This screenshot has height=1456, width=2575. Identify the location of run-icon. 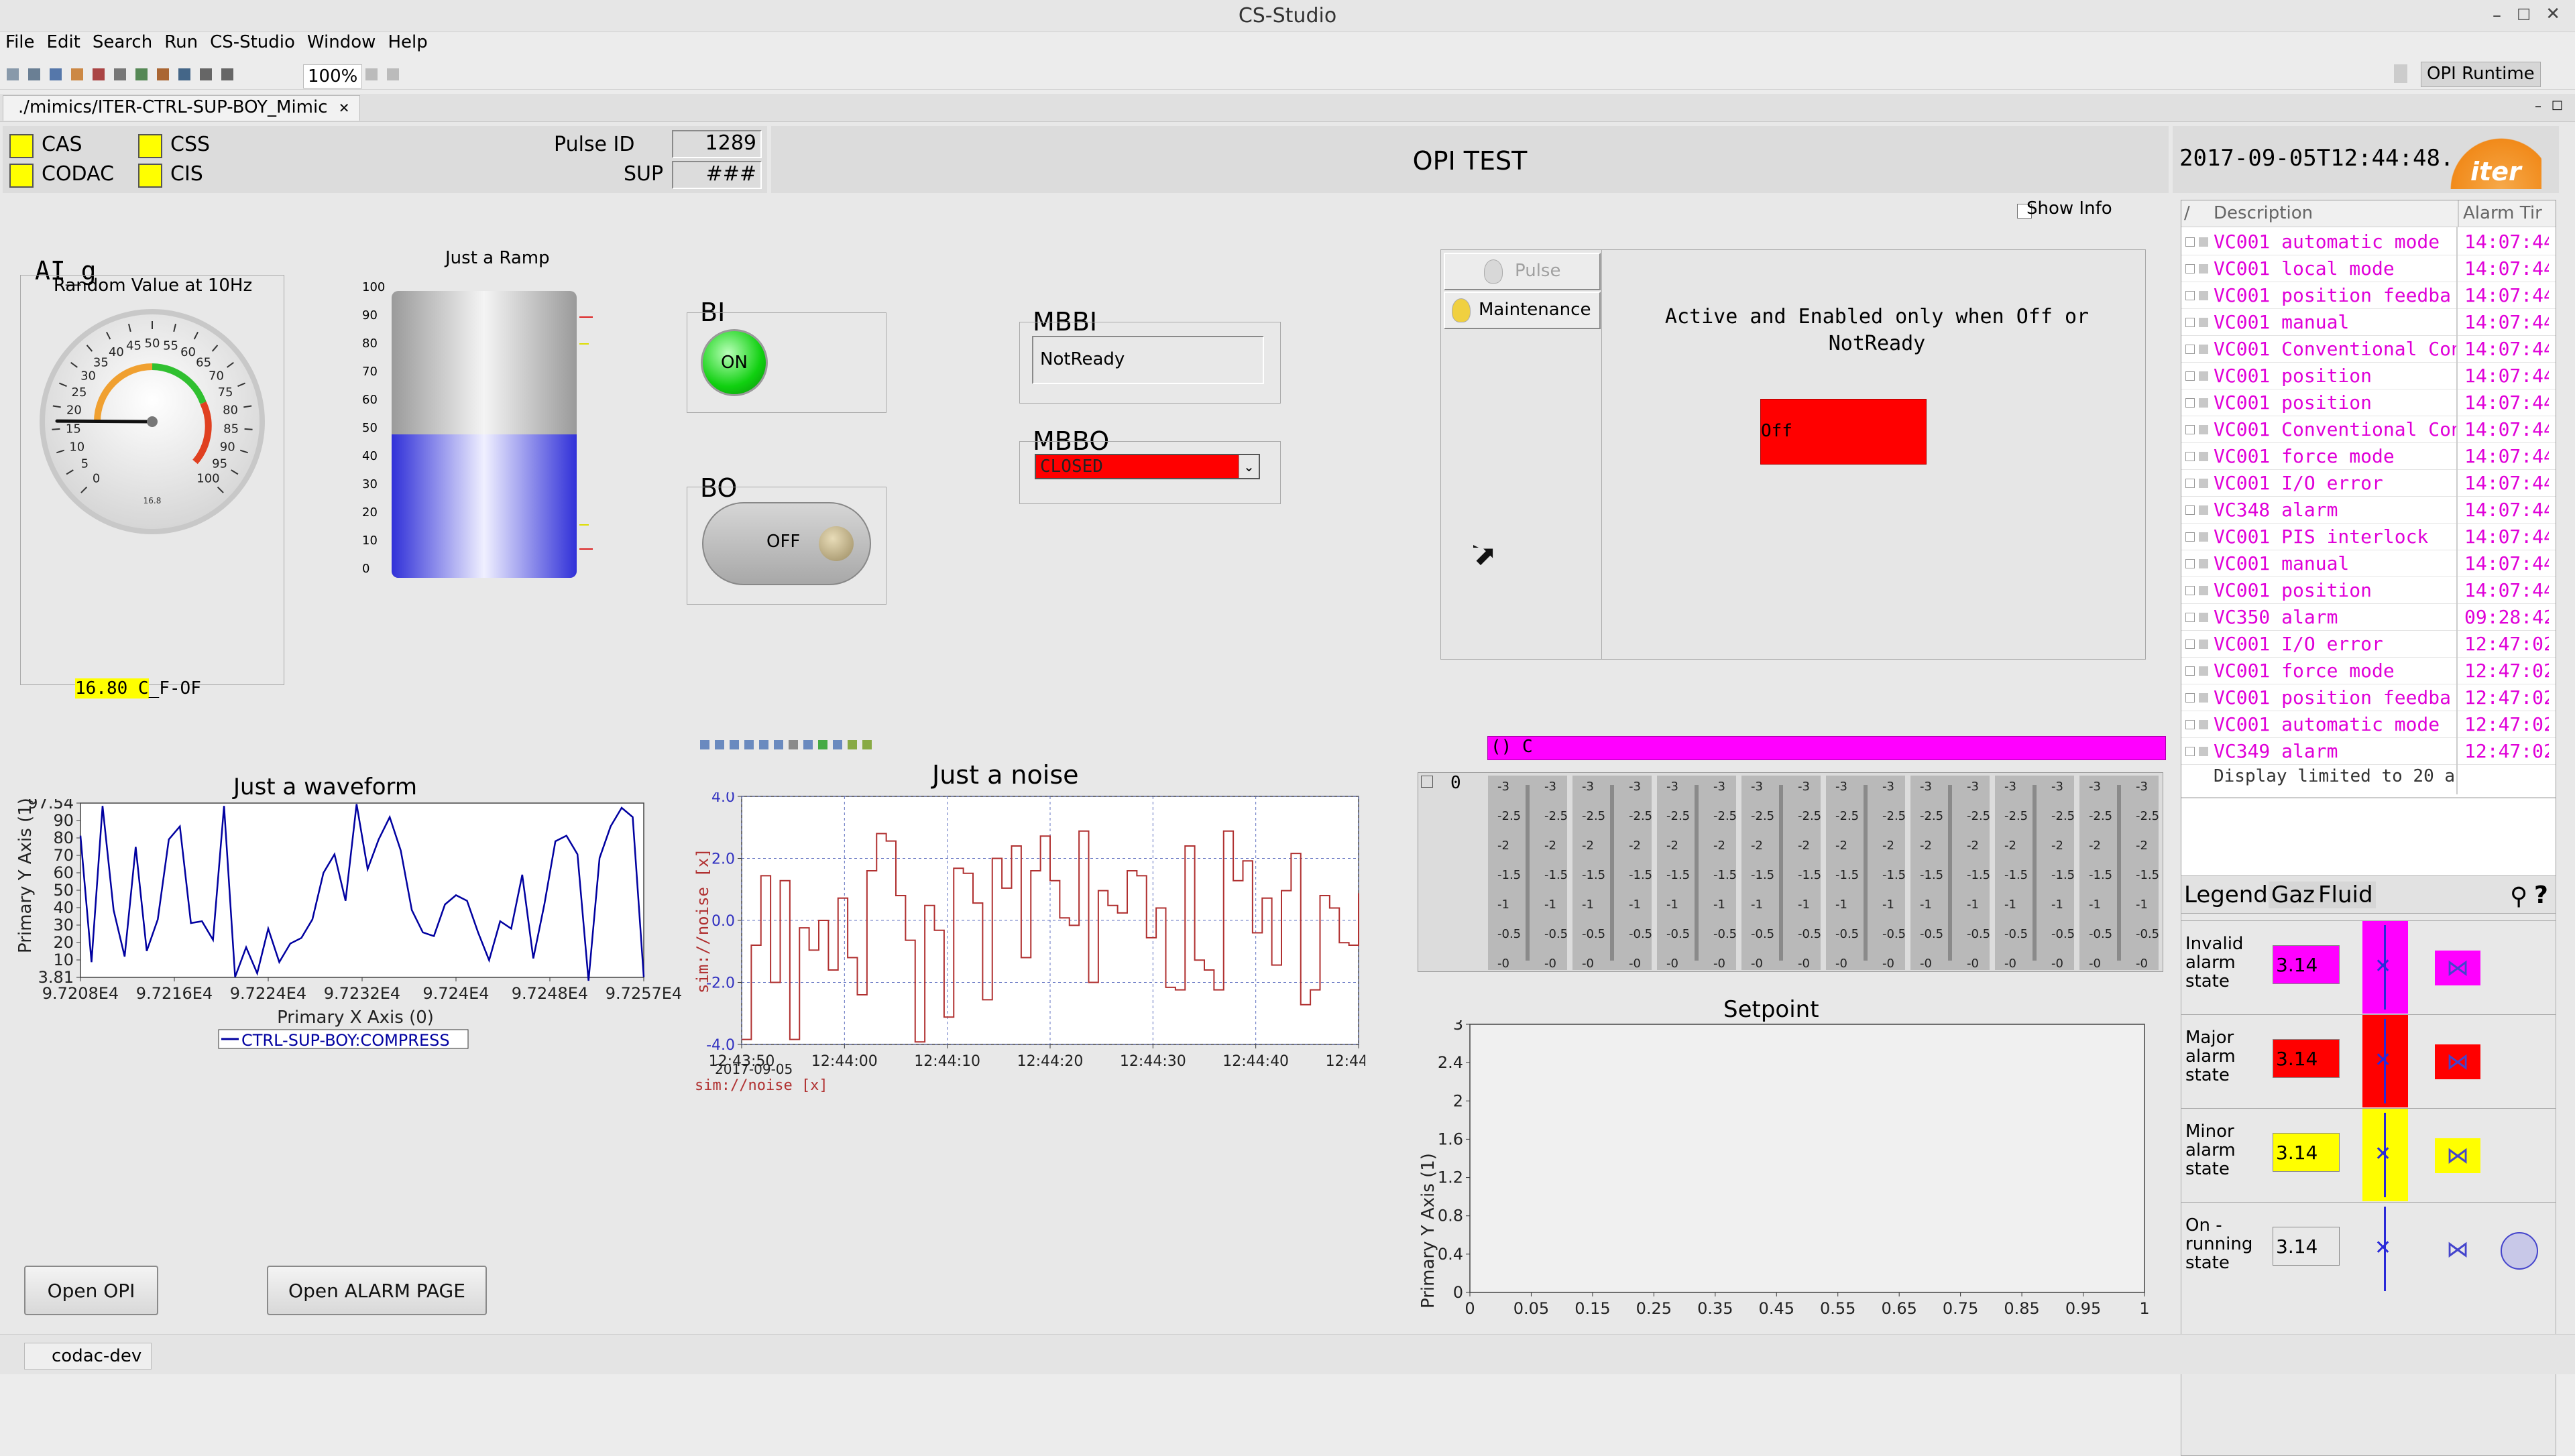
(99, 74).